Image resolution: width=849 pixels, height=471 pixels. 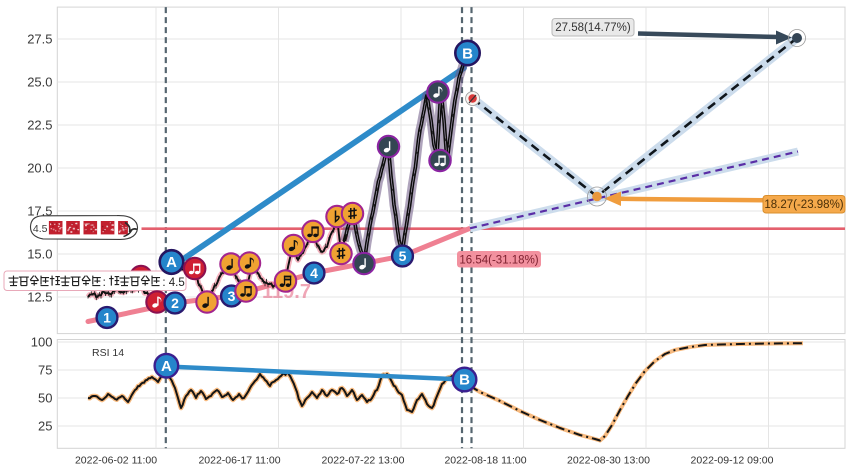 What do you see at coordinates (39, 82) in the screenshot?
I see `svg-text: 25.0` at bounding box center [39, 82].